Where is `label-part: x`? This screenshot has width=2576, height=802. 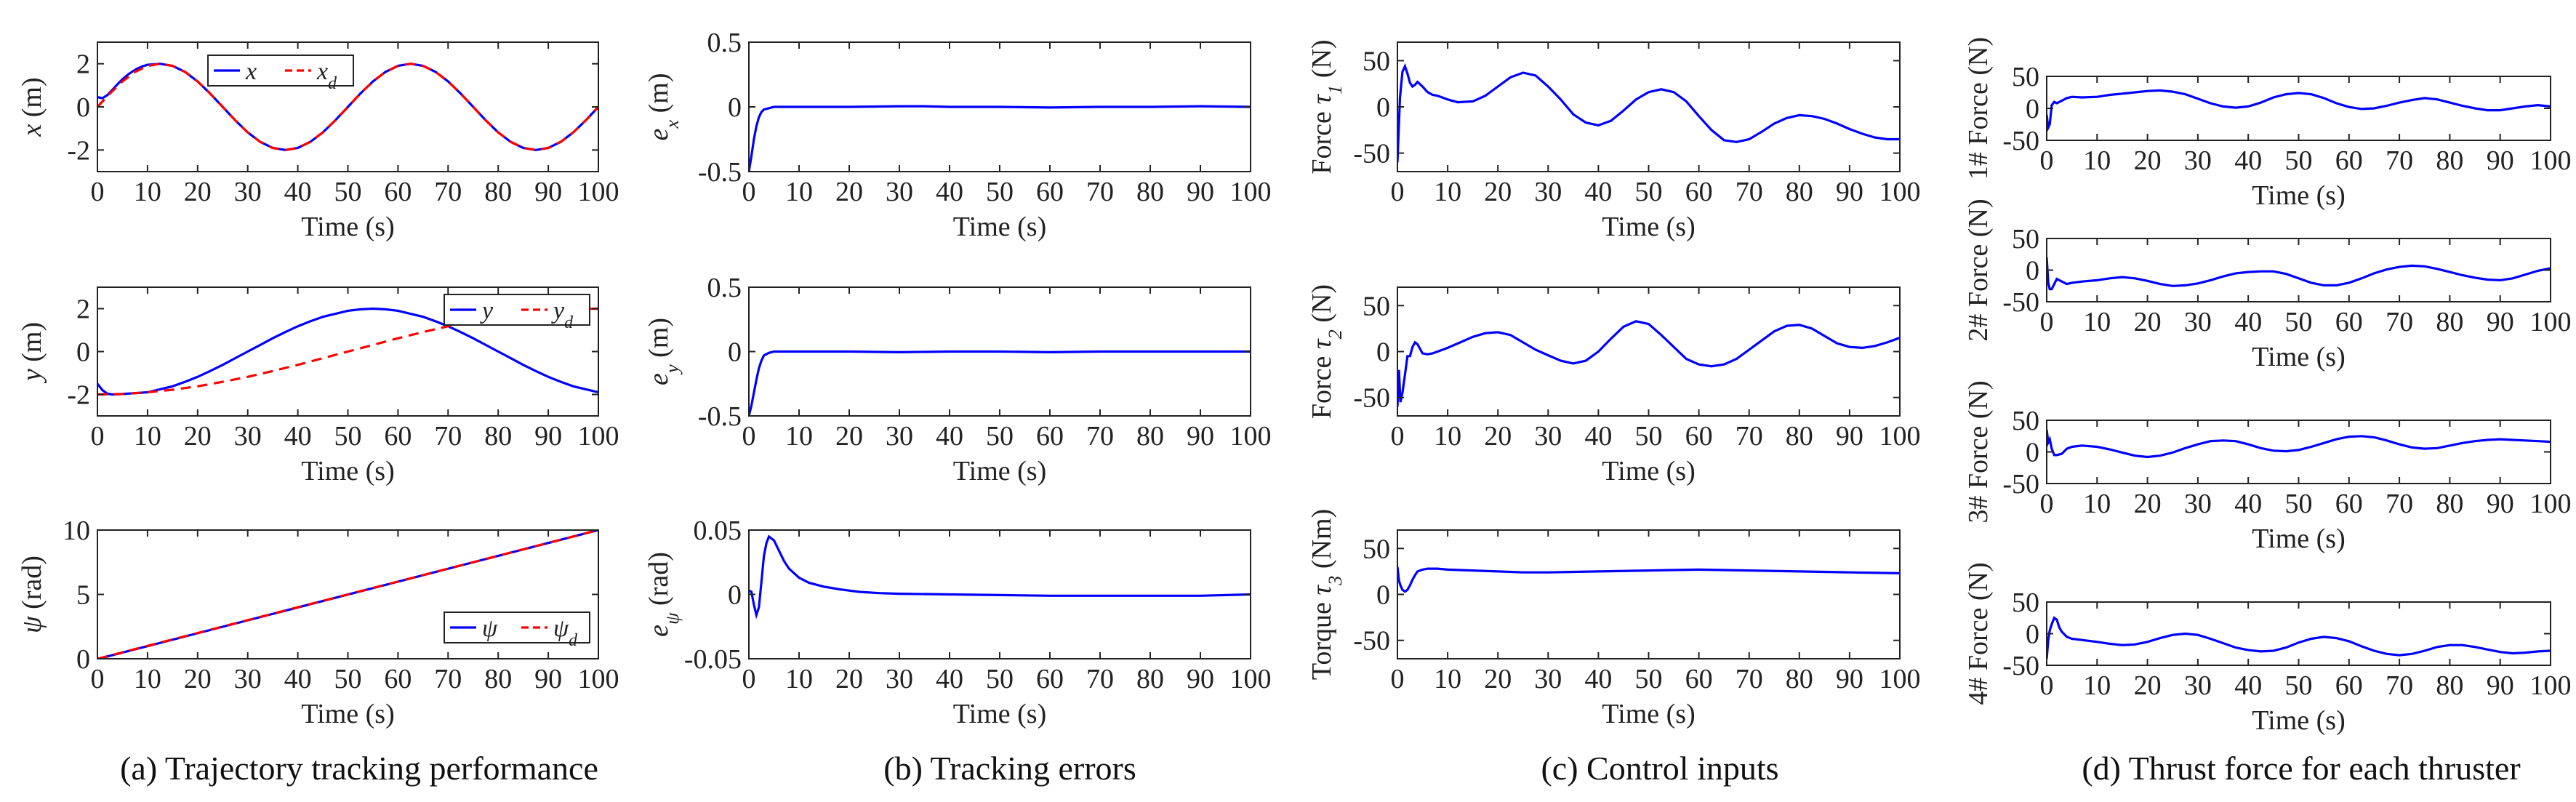 label-part: x is located at coordinates (32, 130).